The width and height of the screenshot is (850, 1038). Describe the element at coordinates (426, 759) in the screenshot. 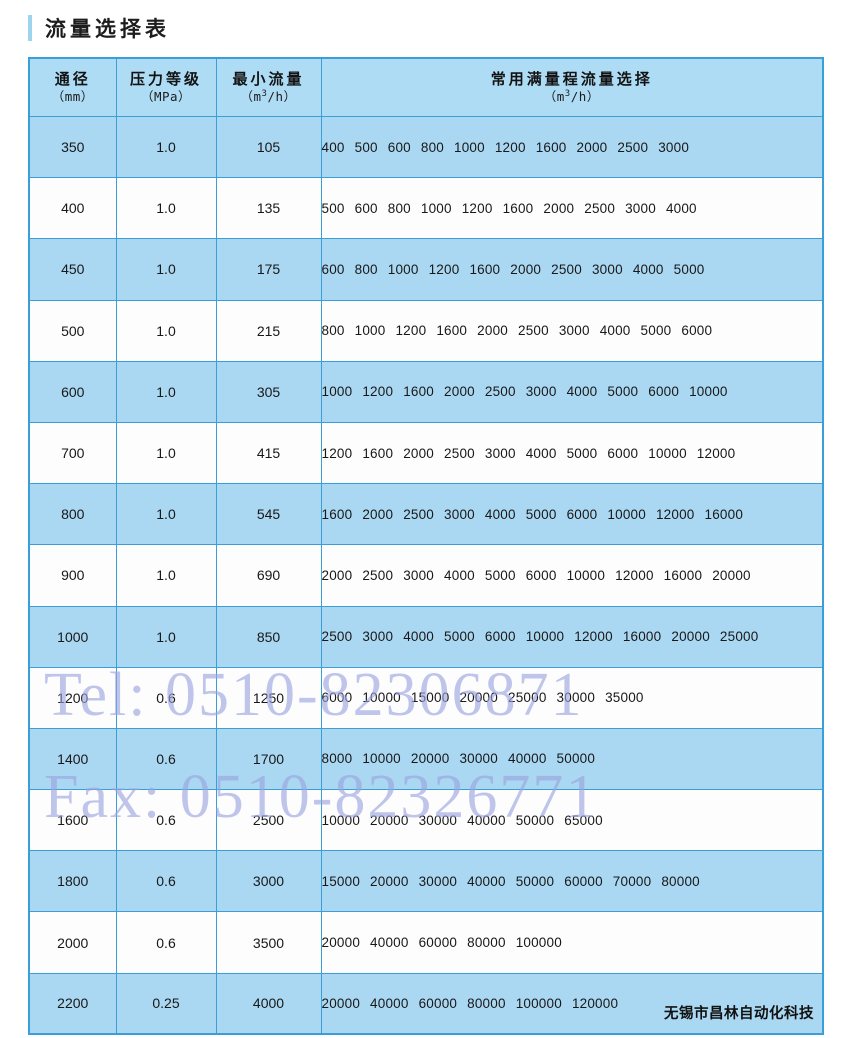

I see `table-row: 1400 0.6 1700 8000 10000 20000 30000 40000 50000` at that location.